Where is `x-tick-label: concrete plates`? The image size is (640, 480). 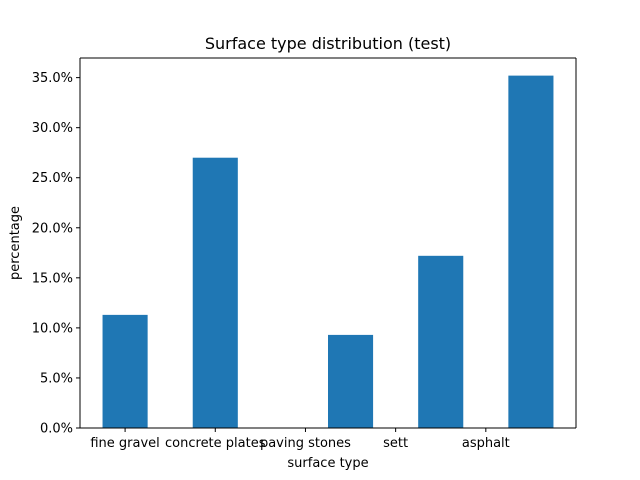 x-tick-label: concrete plates is located at coordinates (215, 443).